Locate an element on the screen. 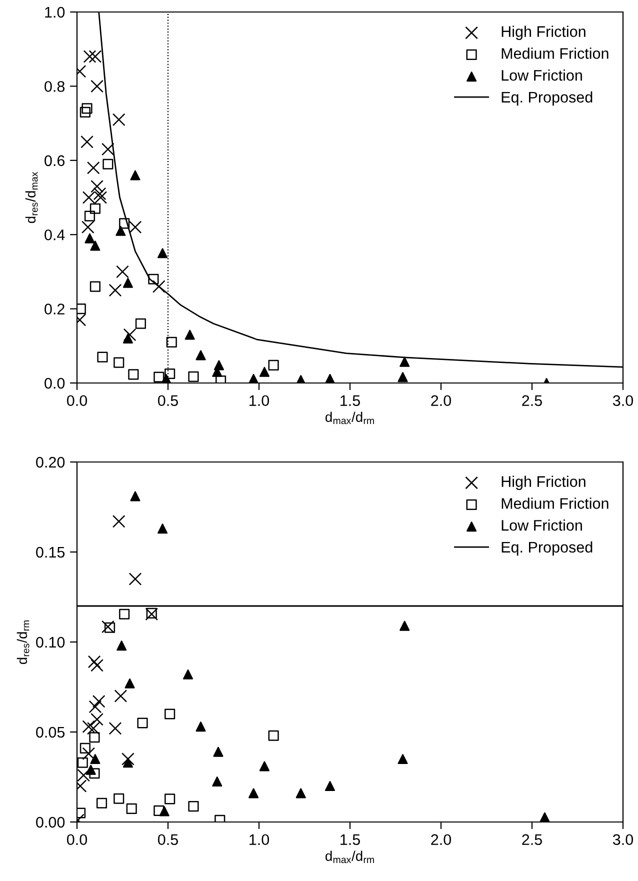 This screenshot has height=881, width=638. y-tick-label: 1.0 is located at coordinates (55, 12).